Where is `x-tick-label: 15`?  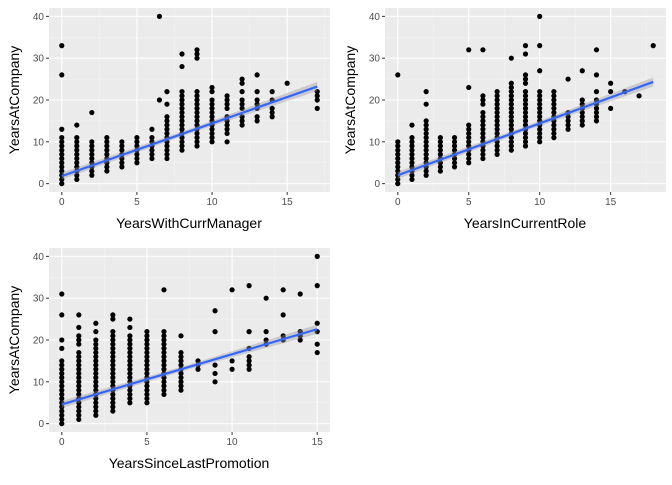
x-tick-label: 15 is located at coordinates (288, 202).